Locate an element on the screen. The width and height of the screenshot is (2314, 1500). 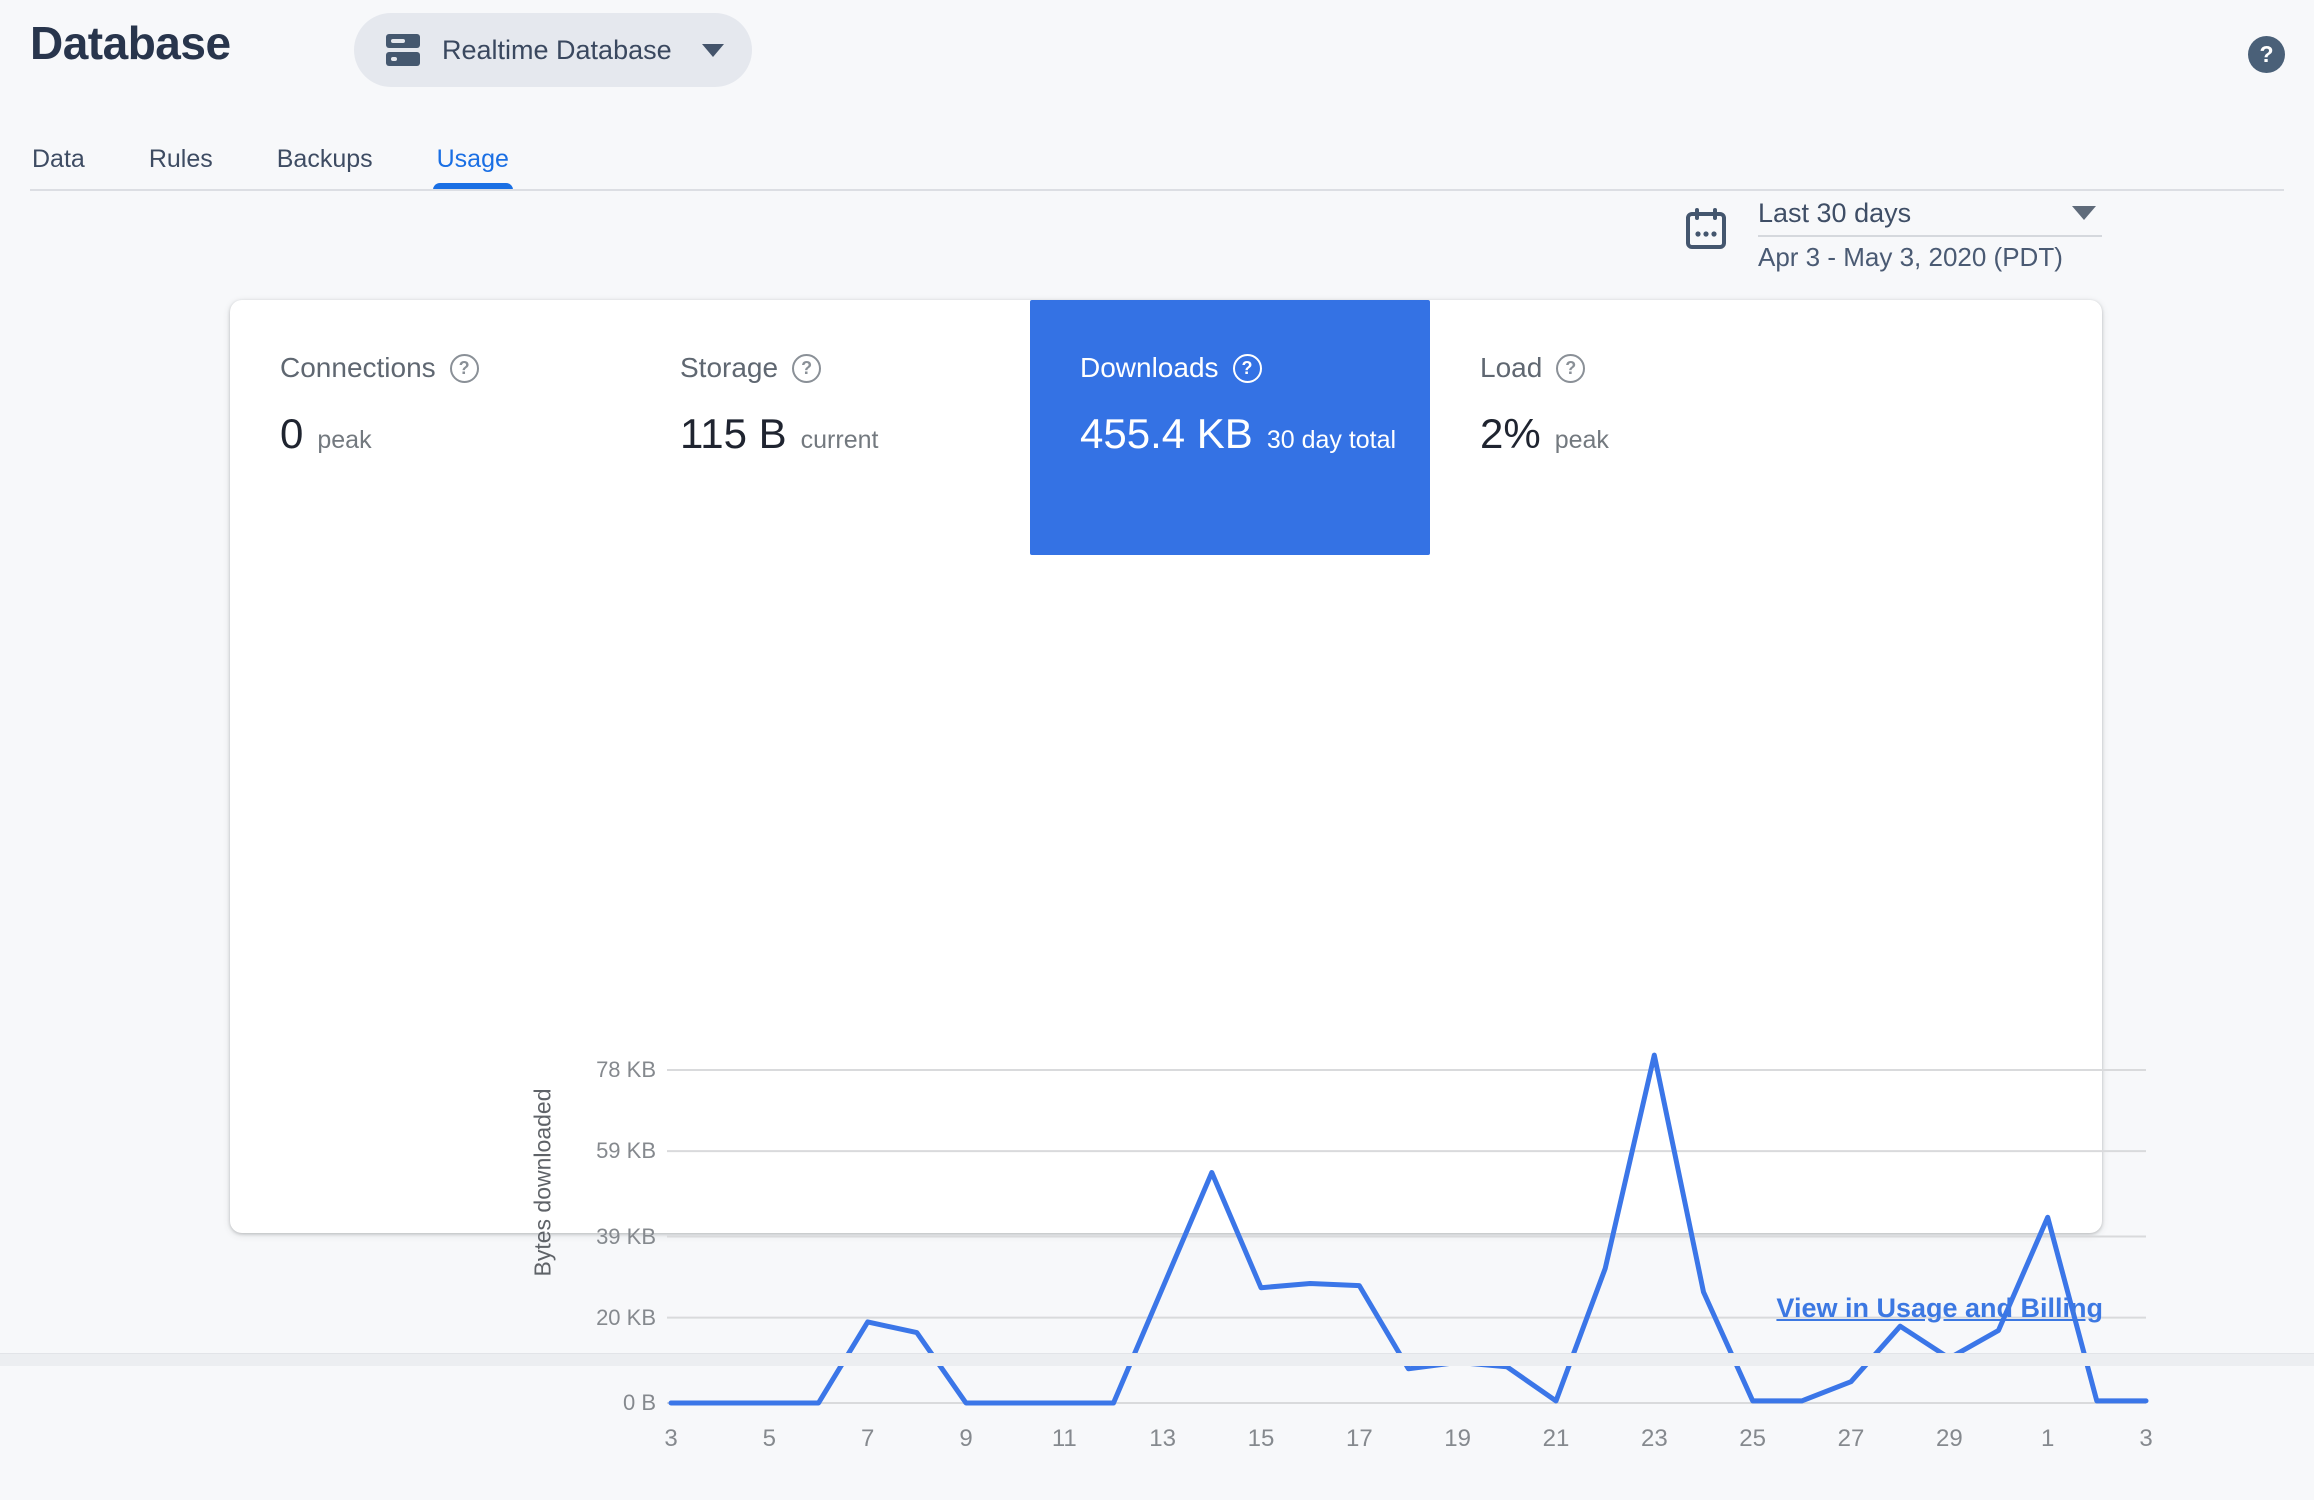
tab-label: Usage is located at coordinates (472, 158).